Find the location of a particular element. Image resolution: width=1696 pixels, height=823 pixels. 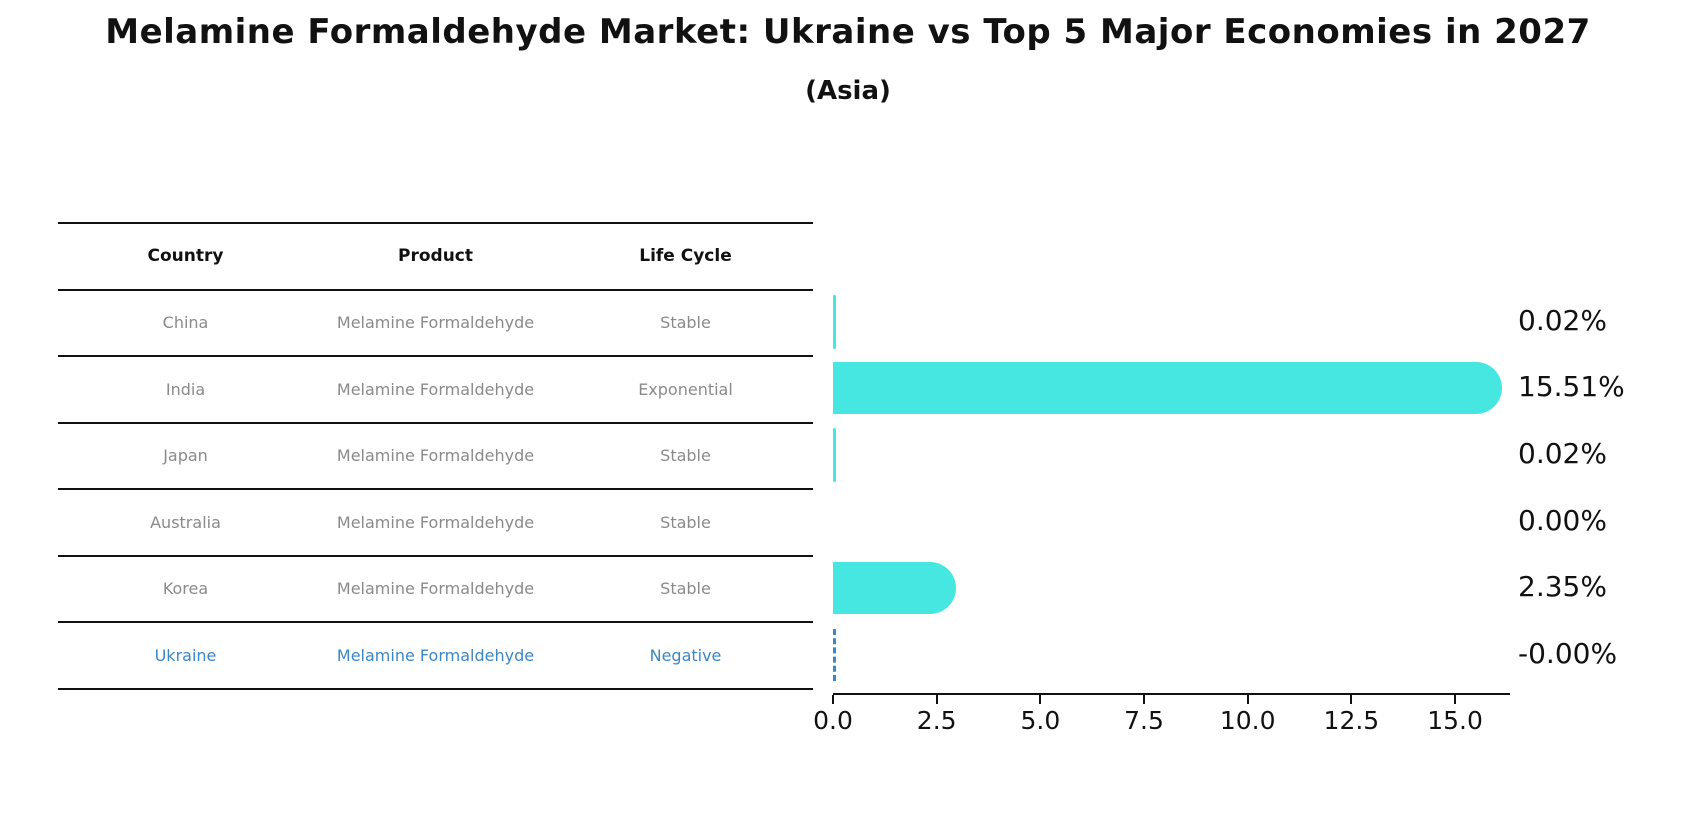

table-row-india: India Melamine Formaldehyde Exponential is located at coordinates (435, 390).